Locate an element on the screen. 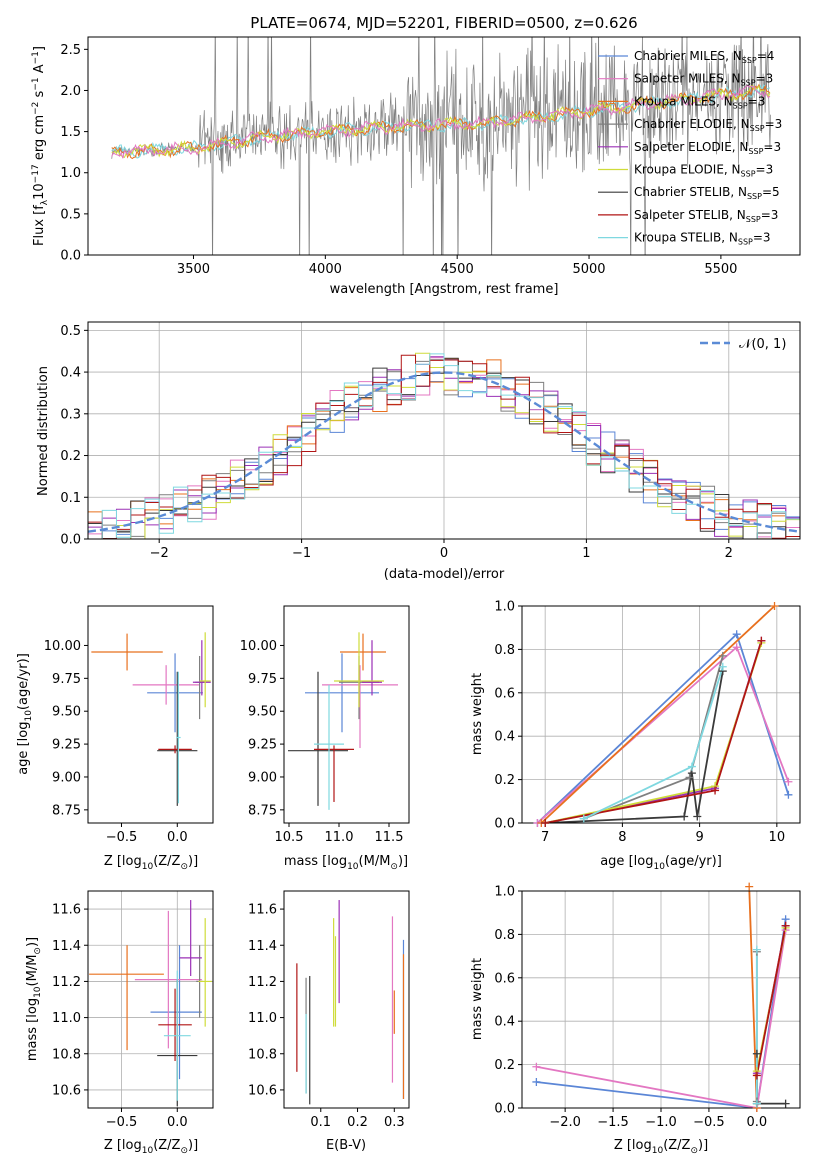 The width and height of the screenshot is (819, 1170). x-tick-label: 0.2 is located at coordinates (357, 1122).